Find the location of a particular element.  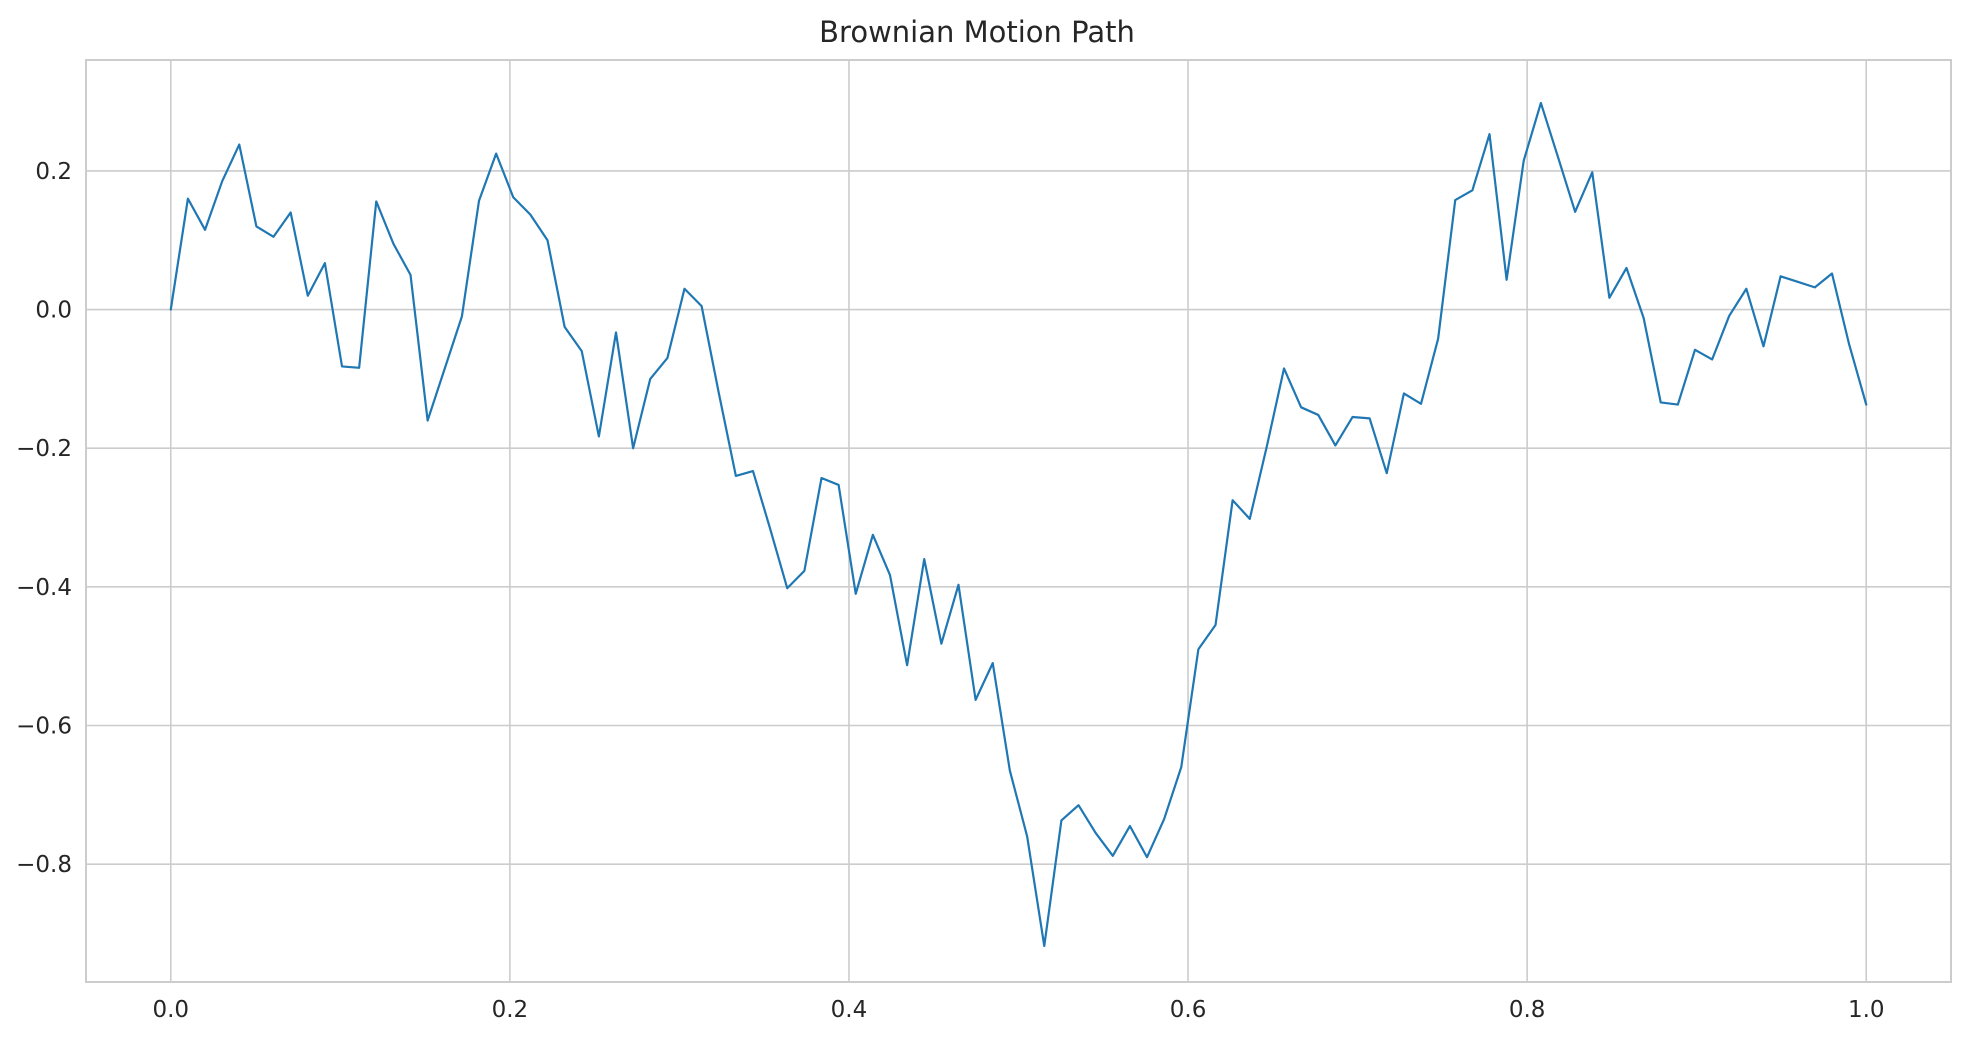

y-tick-label: −0.2 is located at coordinates (44, 449).